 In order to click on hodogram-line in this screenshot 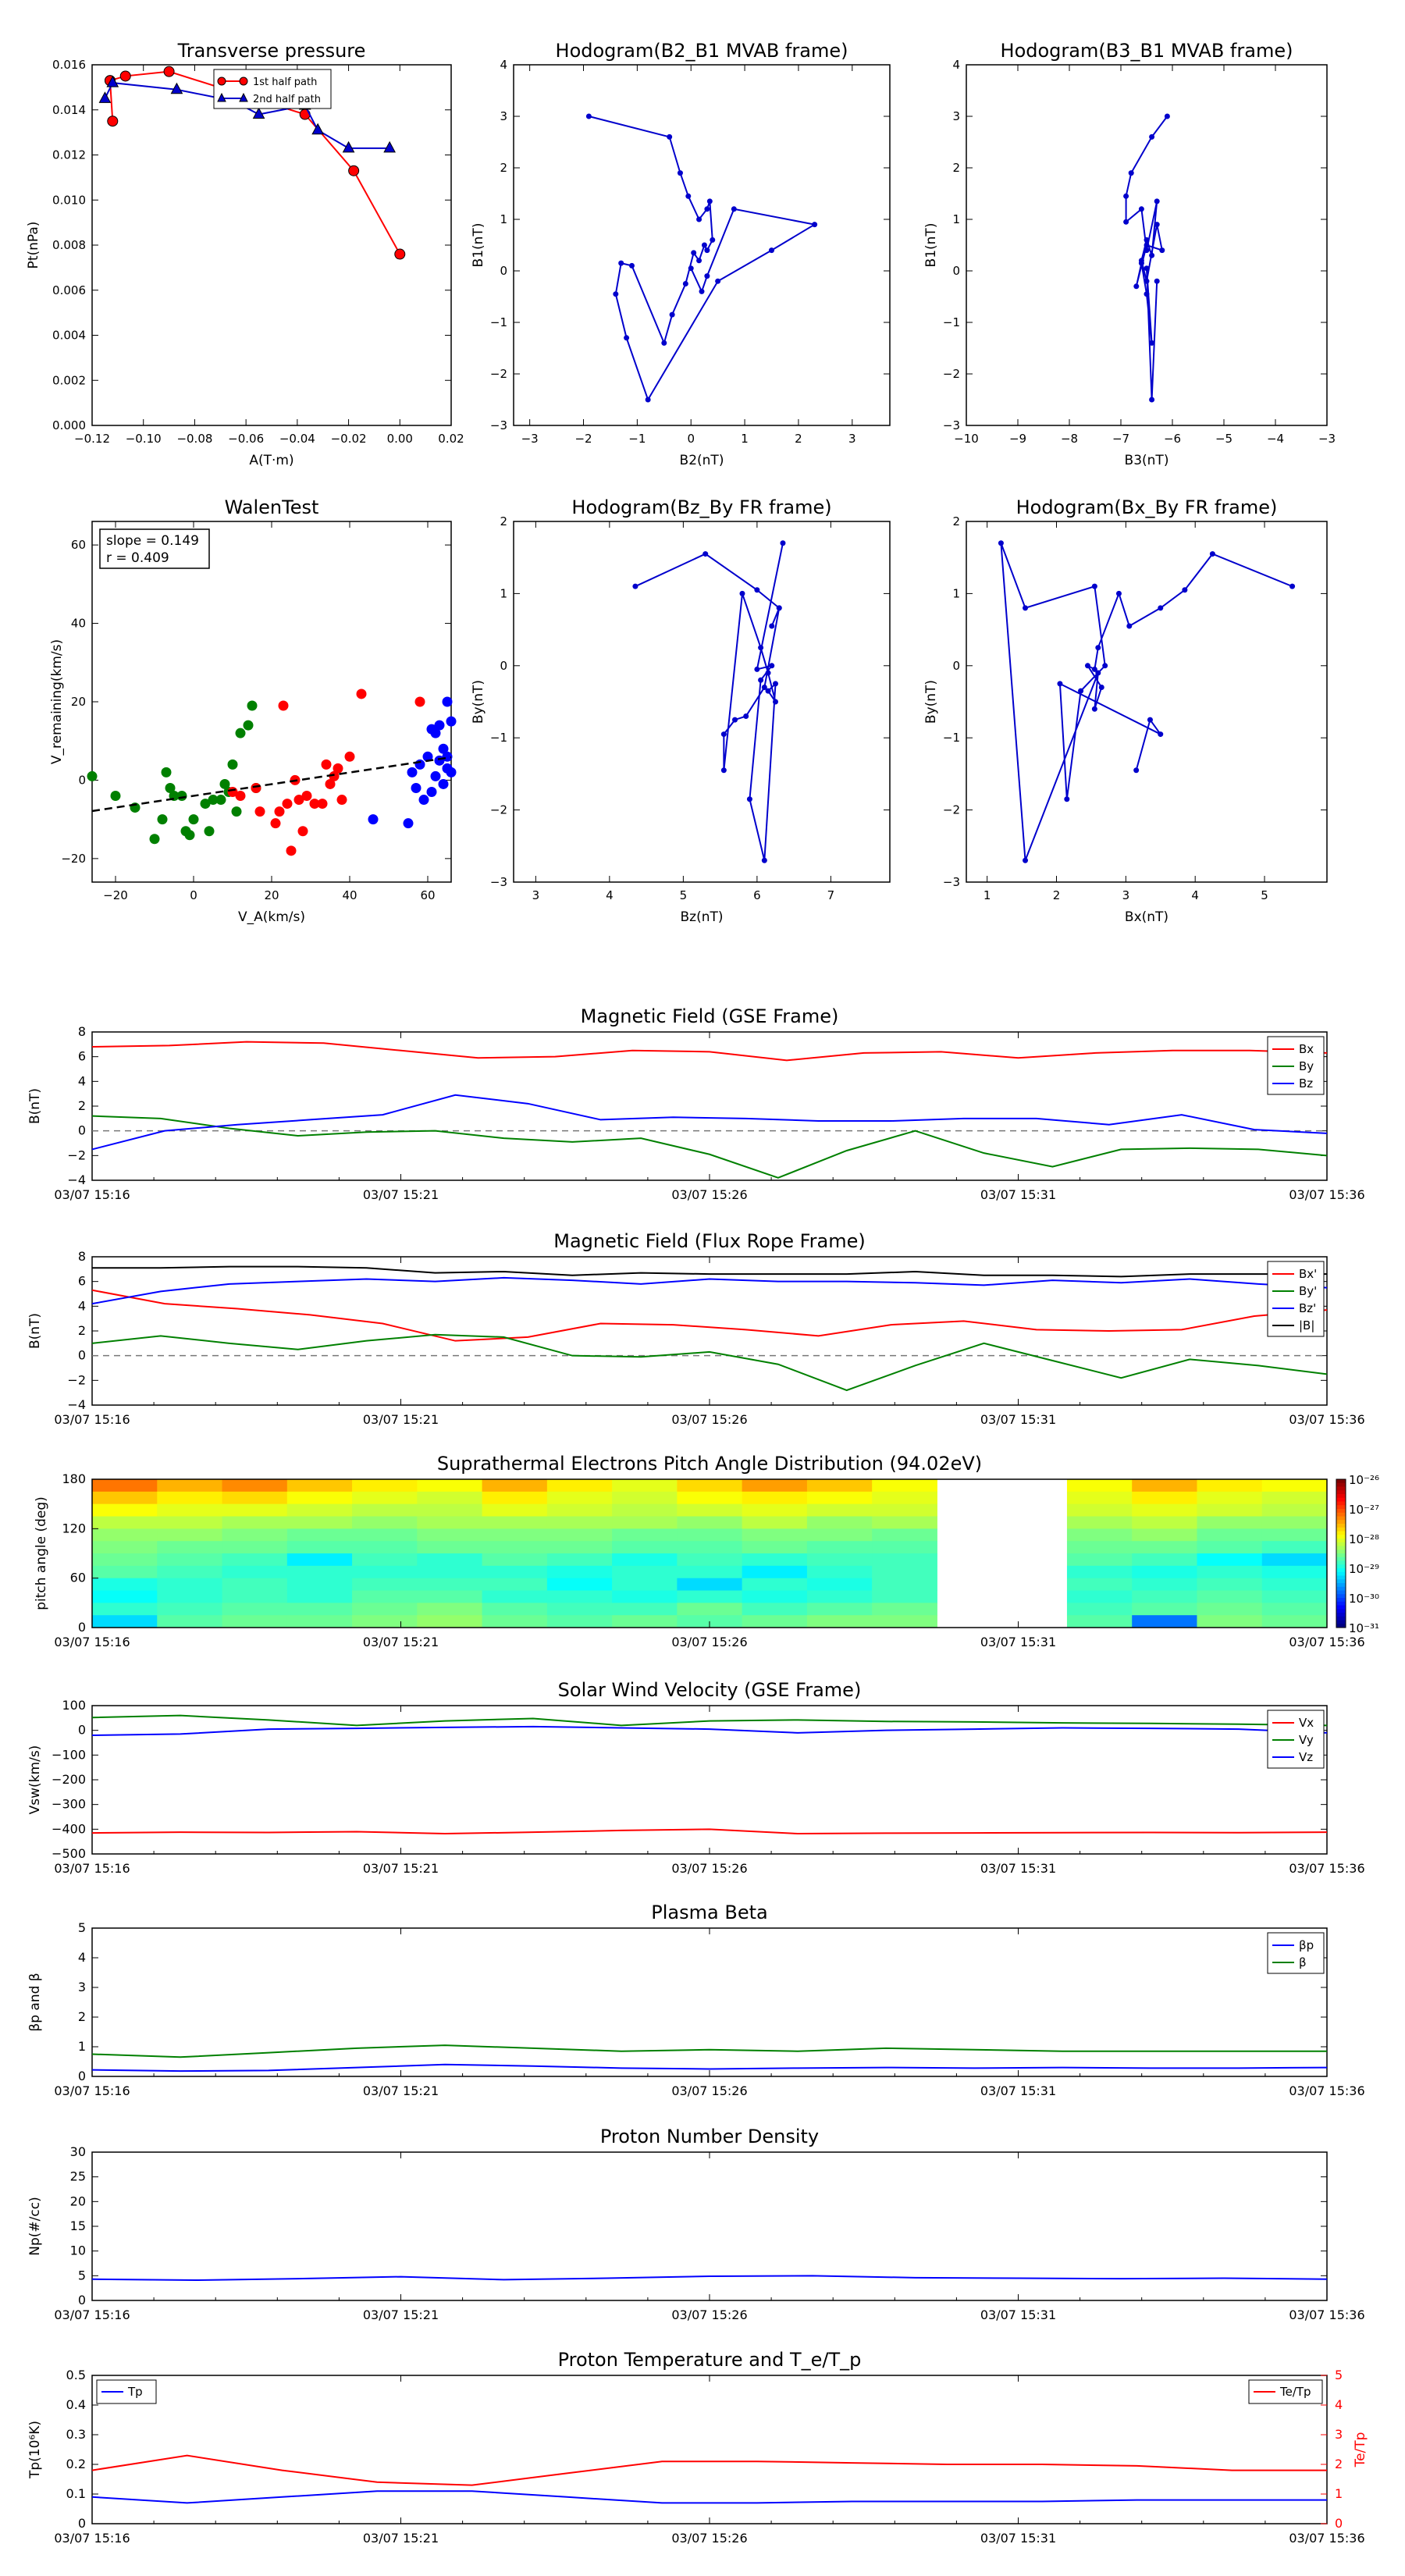, I will do `click(1147, 702)`.